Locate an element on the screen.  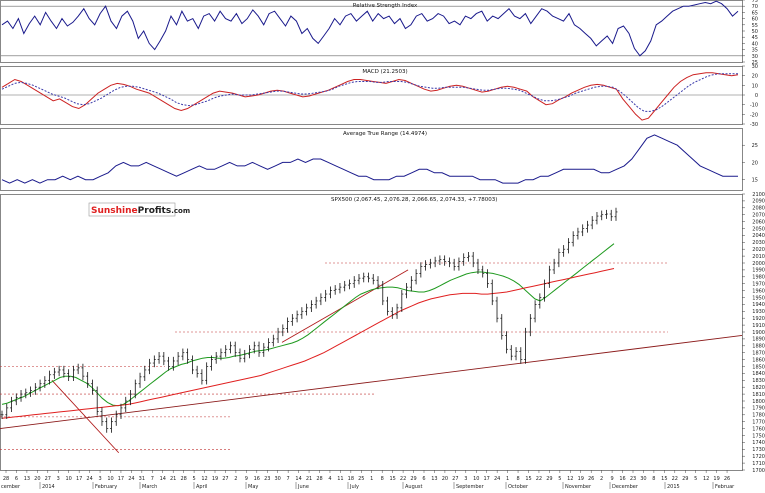
month-label-2: February is located at coordinates (106, 486).